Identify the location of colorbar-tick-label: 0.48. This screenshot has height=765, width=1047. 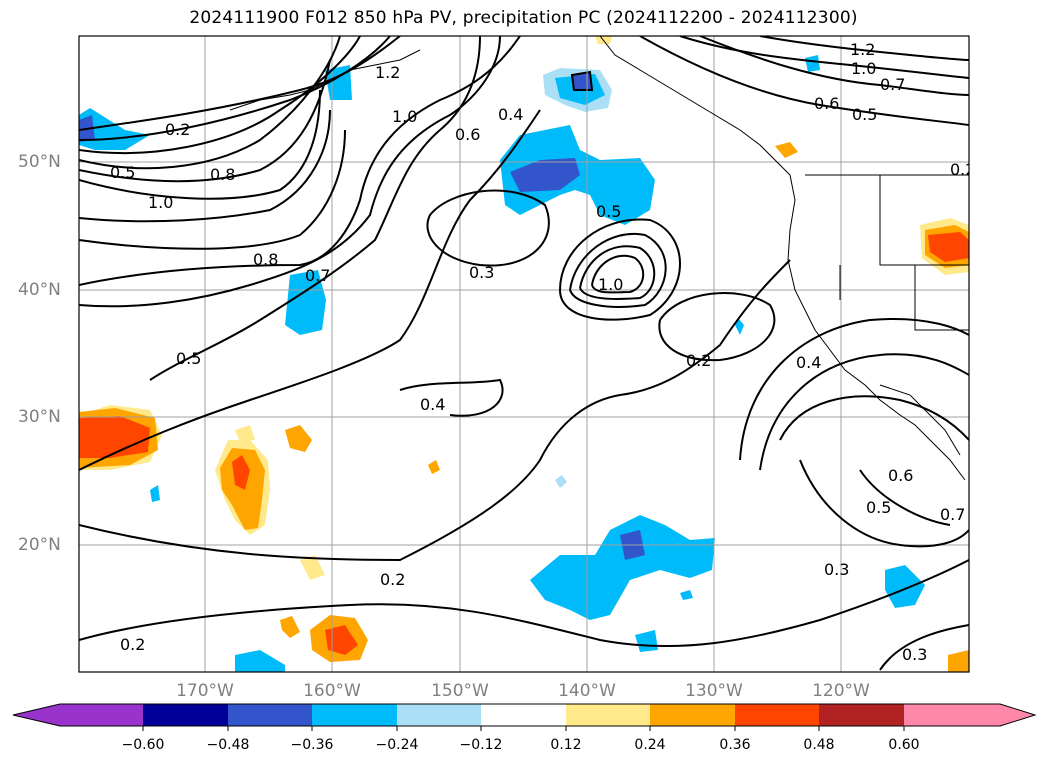
(819, 745).